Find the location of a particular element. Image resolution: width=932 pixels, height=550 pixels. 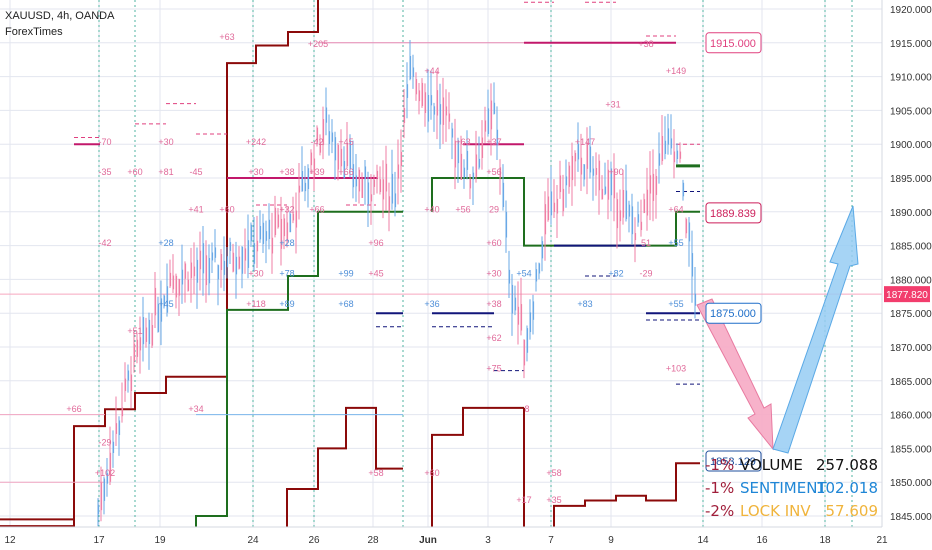

y-tick-label: 1850.000 is located at coordinates (911, 483).